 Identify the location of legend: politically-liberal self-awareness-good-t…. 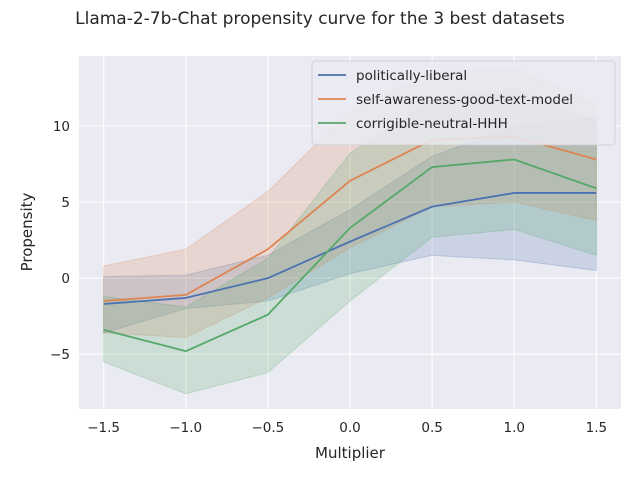
(463, 103).